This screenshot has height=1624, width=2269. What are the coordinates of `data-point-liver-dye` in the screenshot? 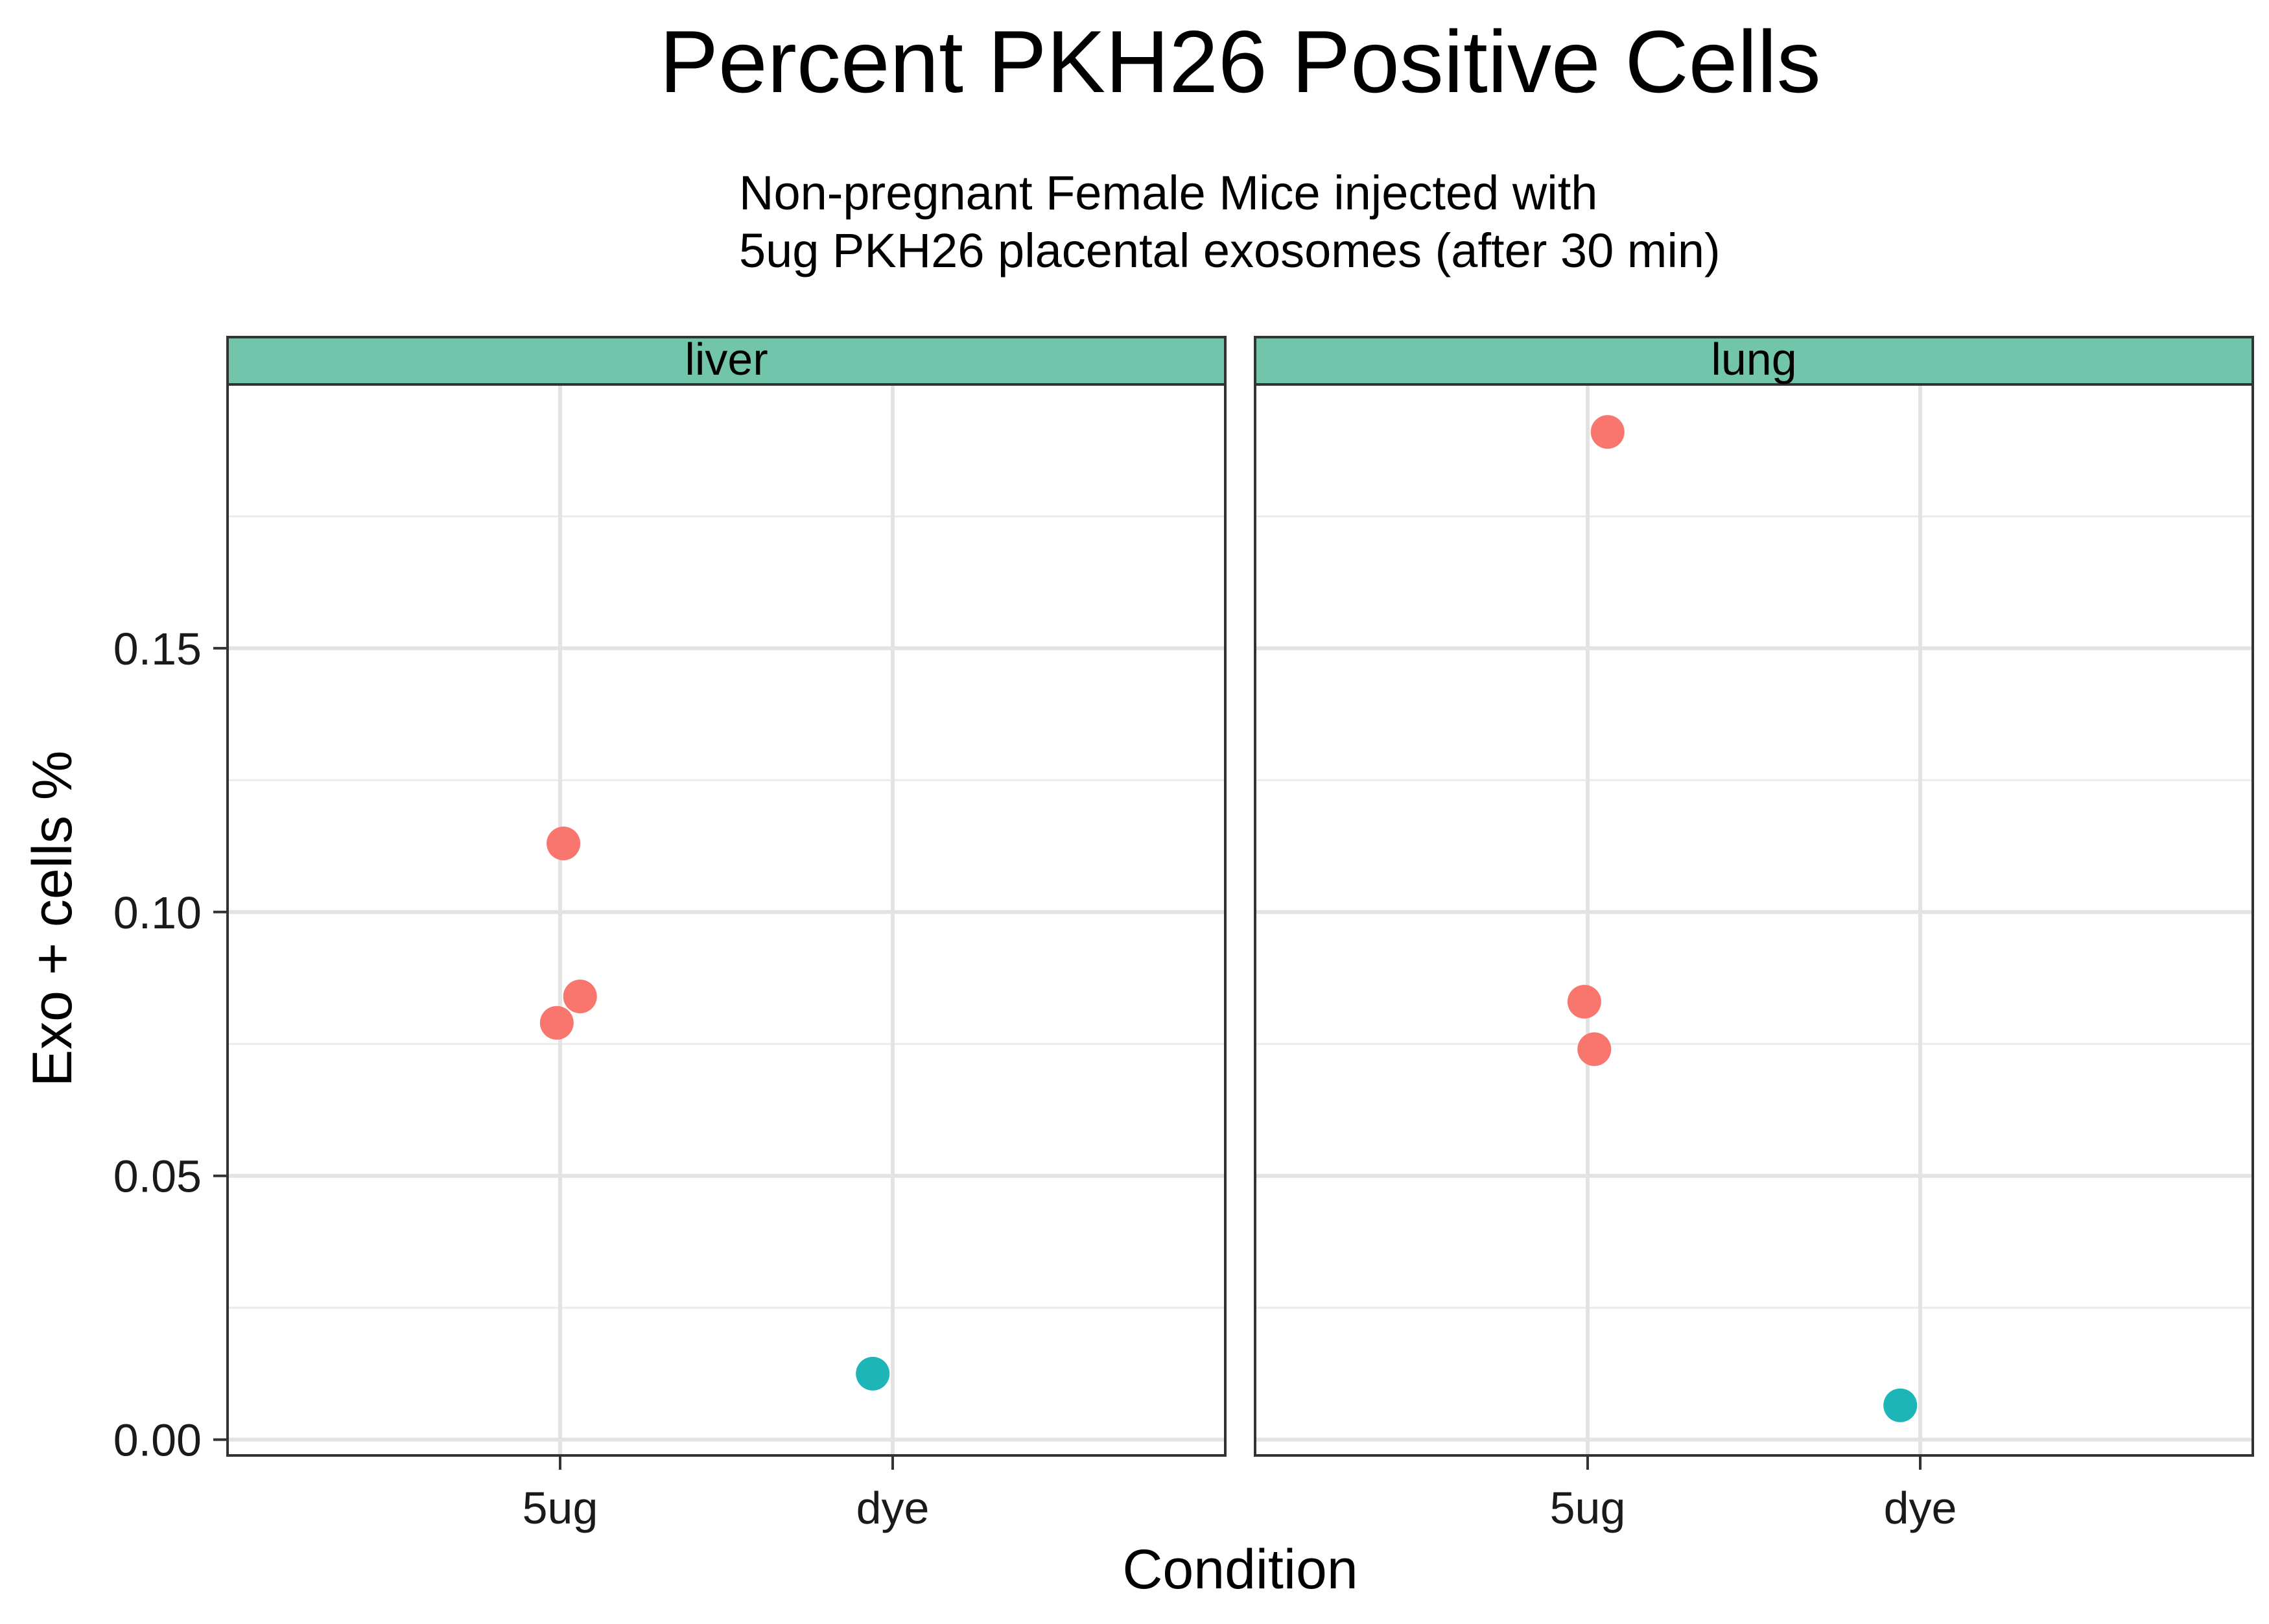 It's located at (873, 1374).